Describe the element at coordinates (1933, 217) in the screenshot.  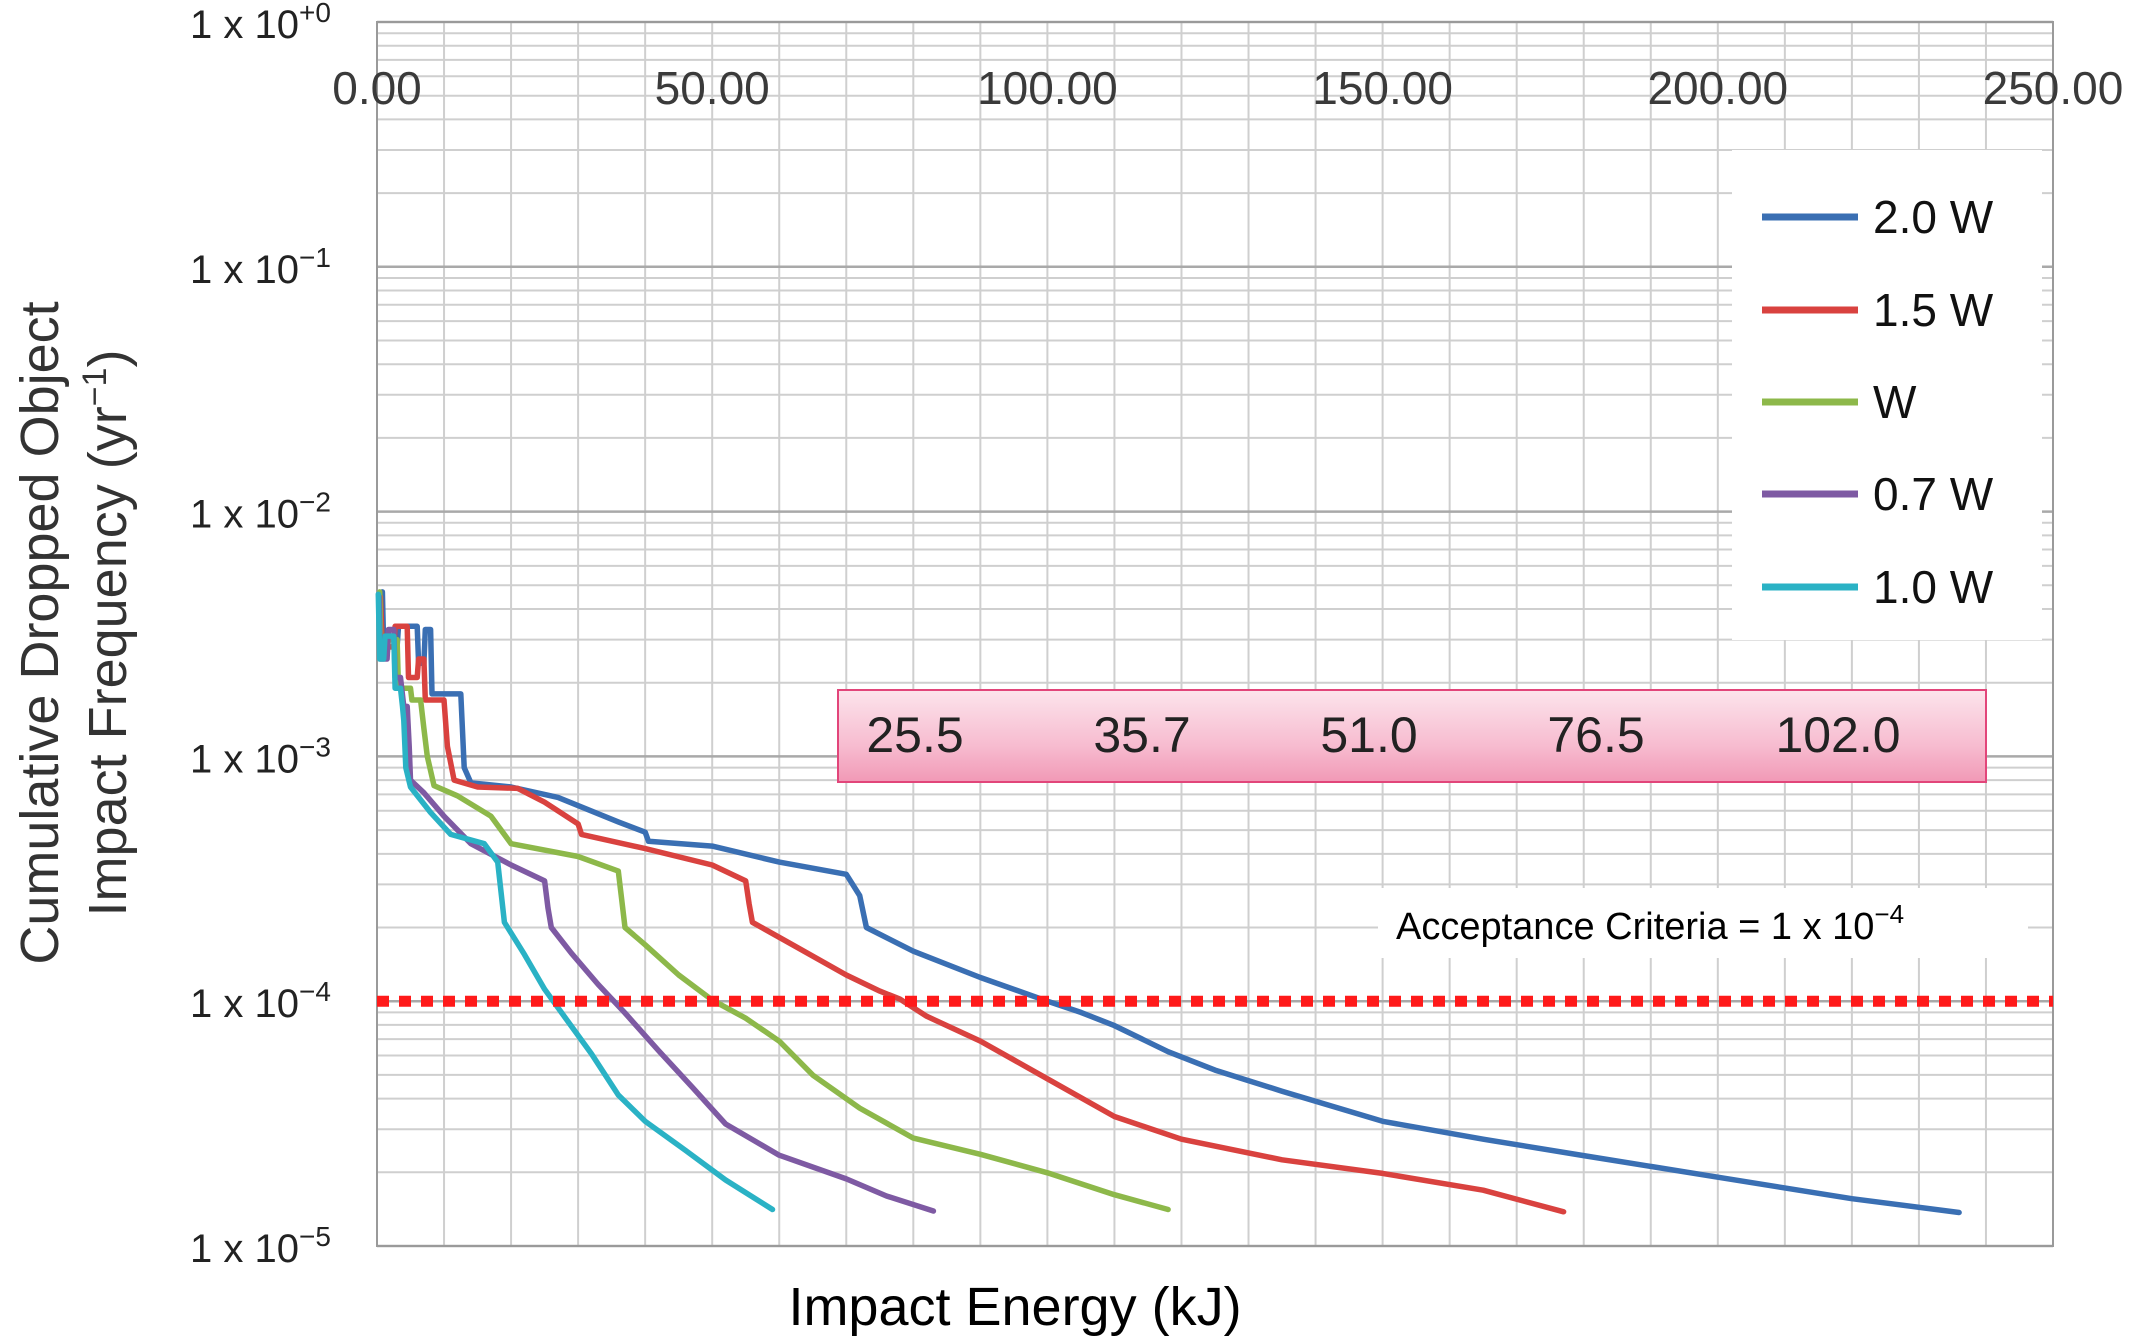
I see `legend-label: 2.0 W` at that location.